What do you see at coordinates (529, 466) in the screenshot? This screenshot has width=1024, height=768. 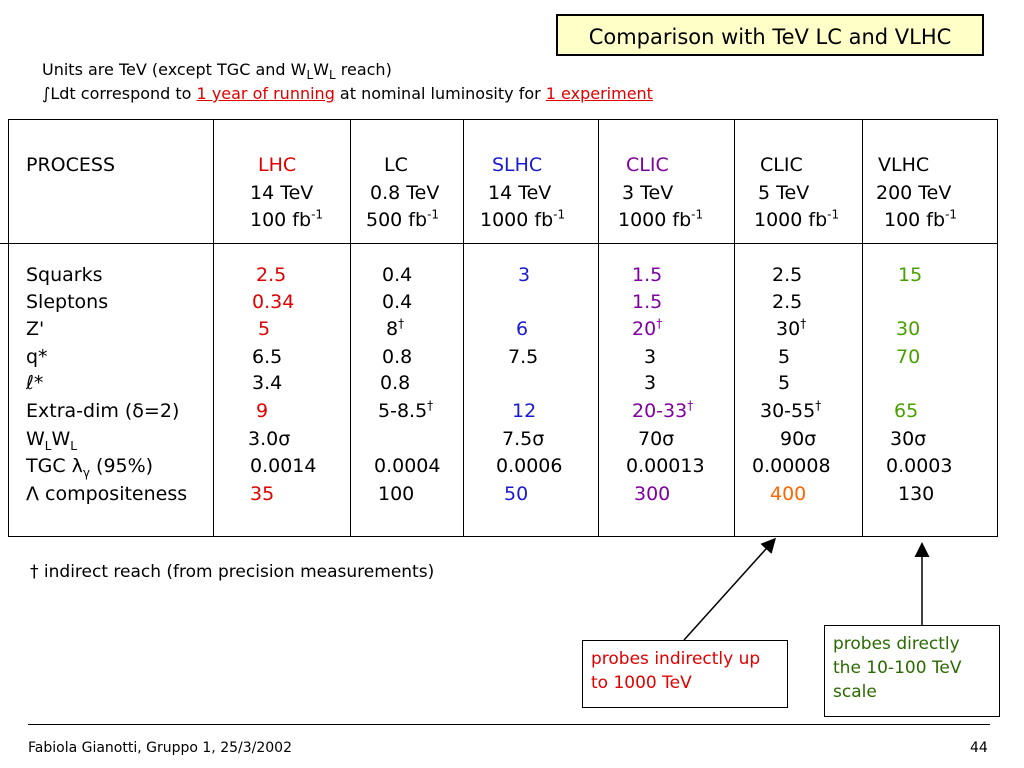 I see `table-cell: 0.0006` at bounding box center [529, 466].